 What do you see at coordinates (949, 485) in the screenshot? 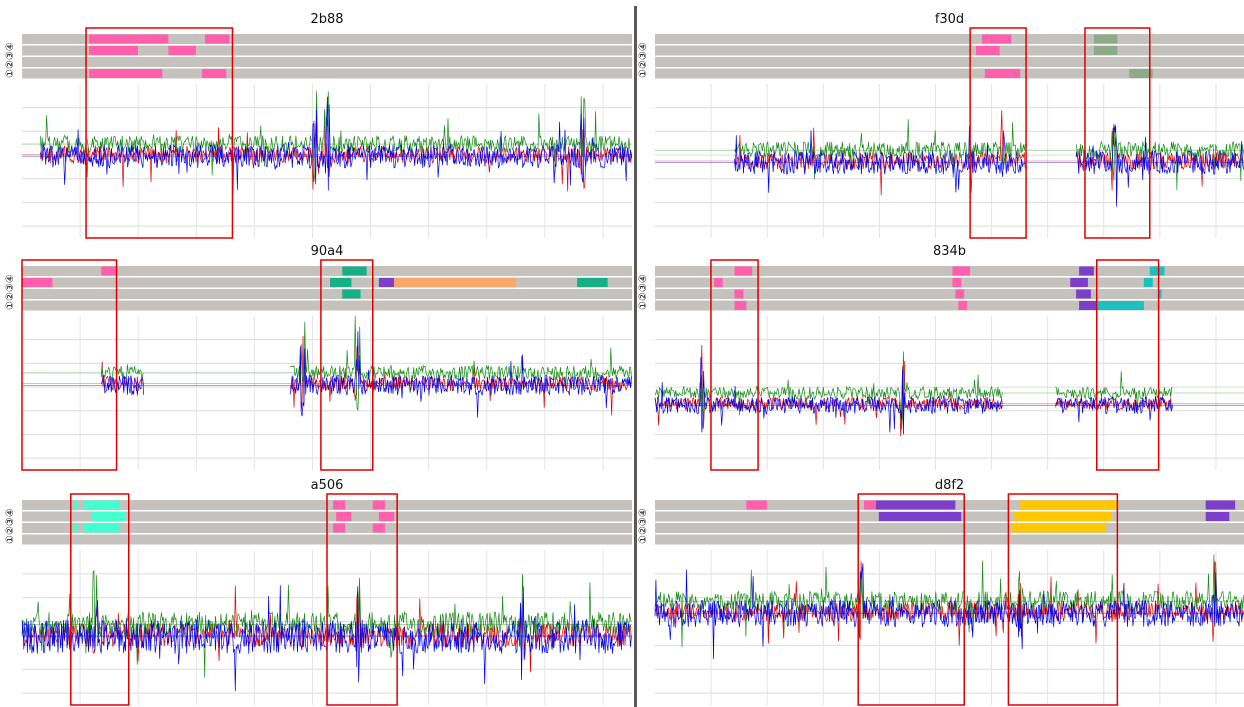
I see `panel-title: d8f2` at bounding box center [949, 485].